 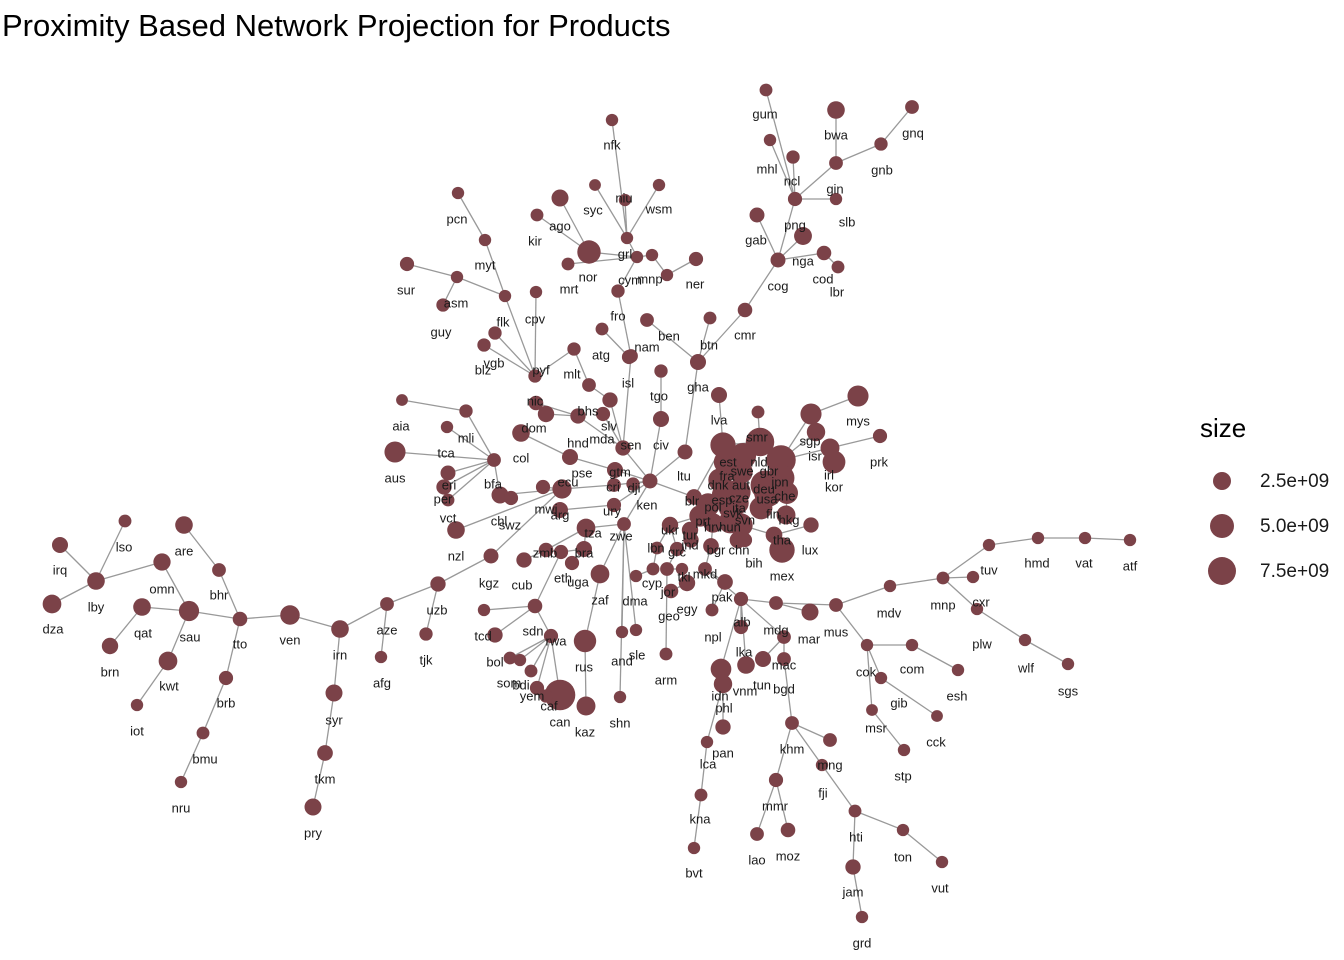 I want to click on edge-aia-mli, so click(x=434, y=405).